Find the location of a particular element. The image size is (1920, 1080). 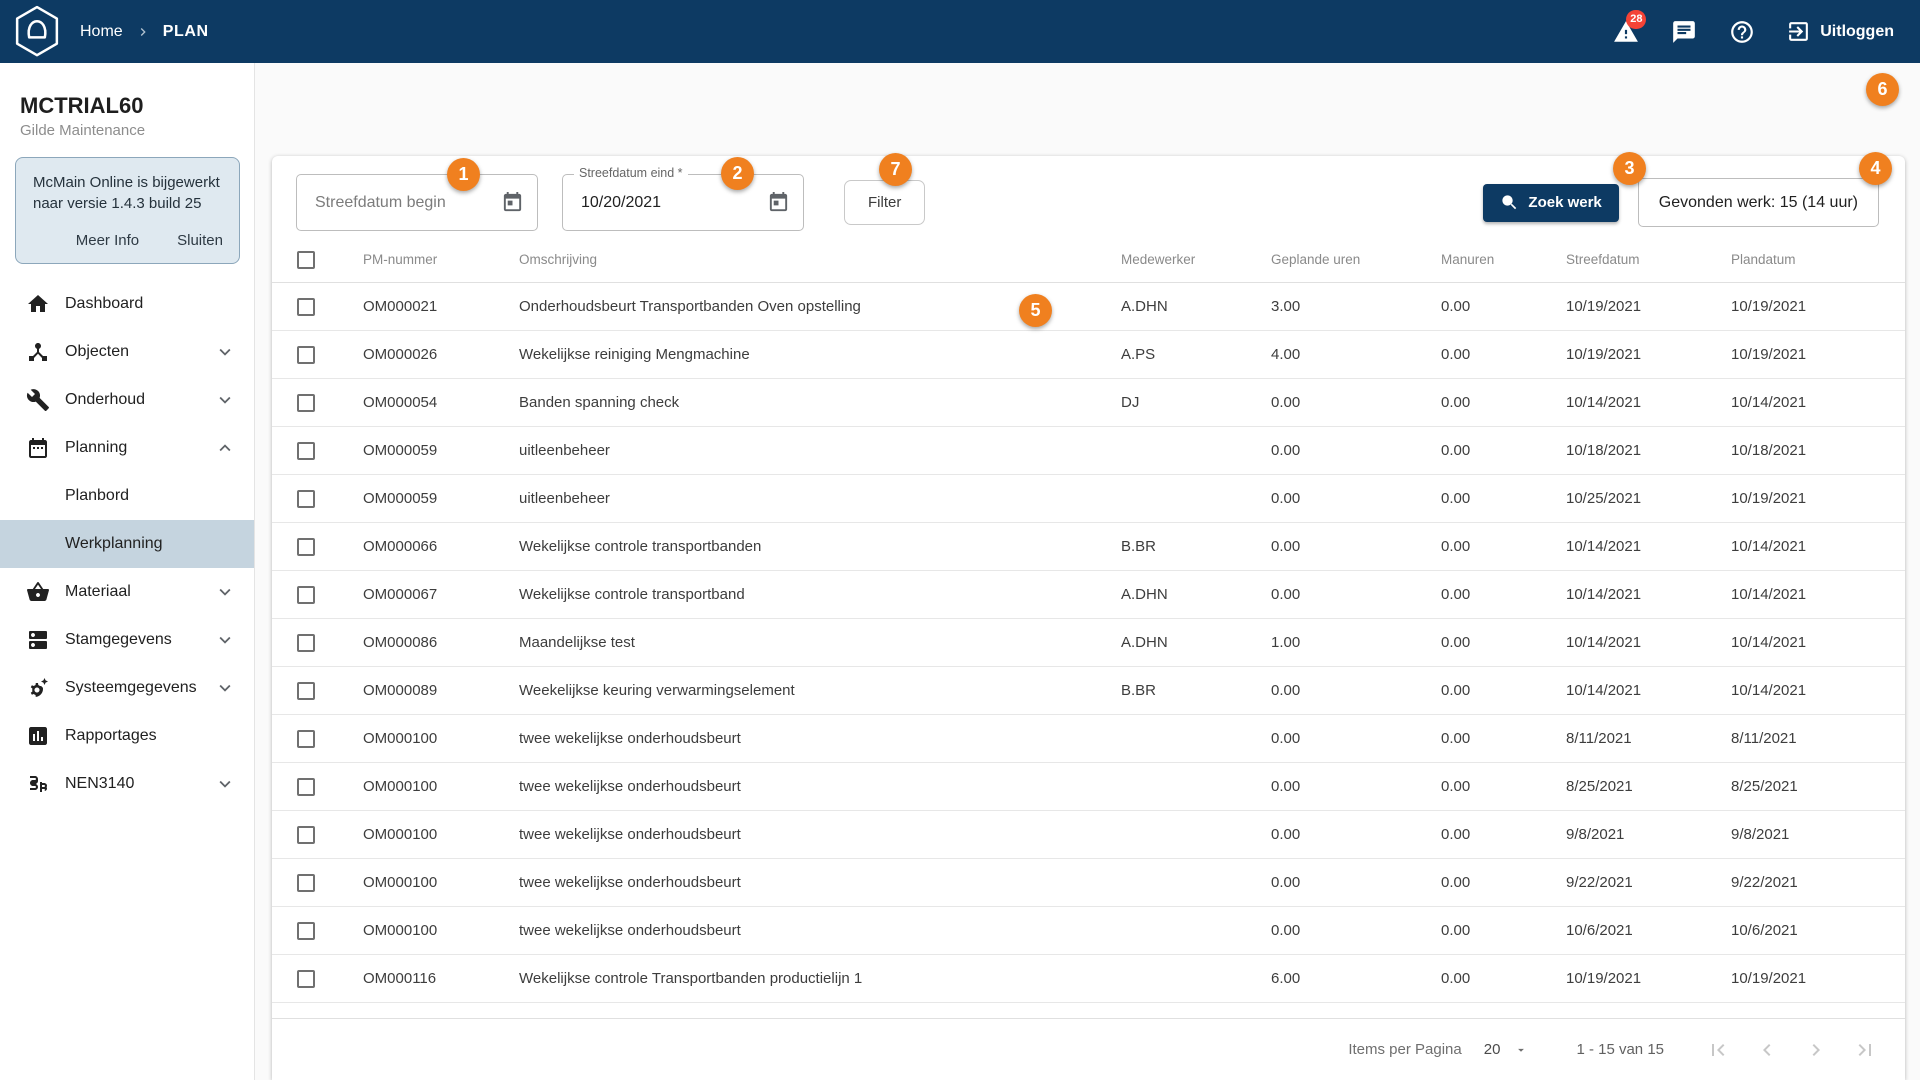

cell-streefdatum: 10/19/2021 is located at coordinates (1604, 354).